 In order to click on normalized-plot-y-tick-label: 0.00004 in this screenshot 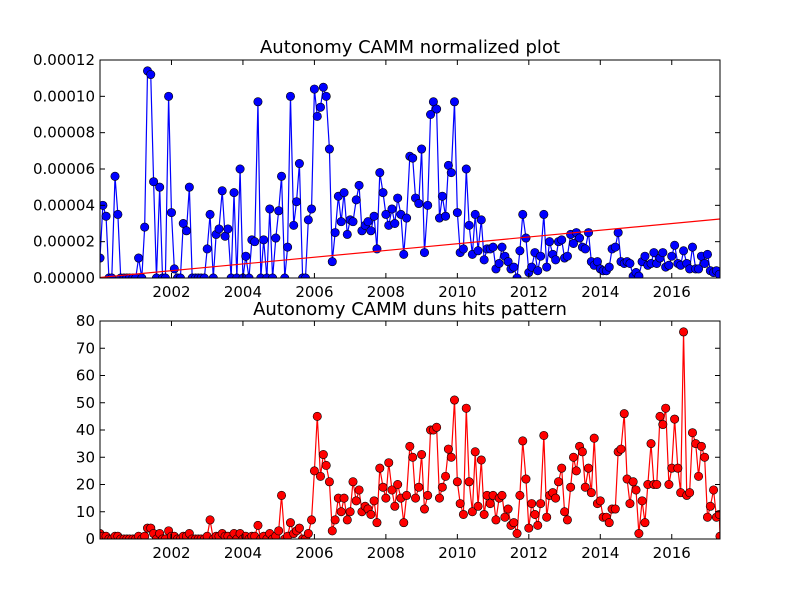, I will do `click(64, 205)`.